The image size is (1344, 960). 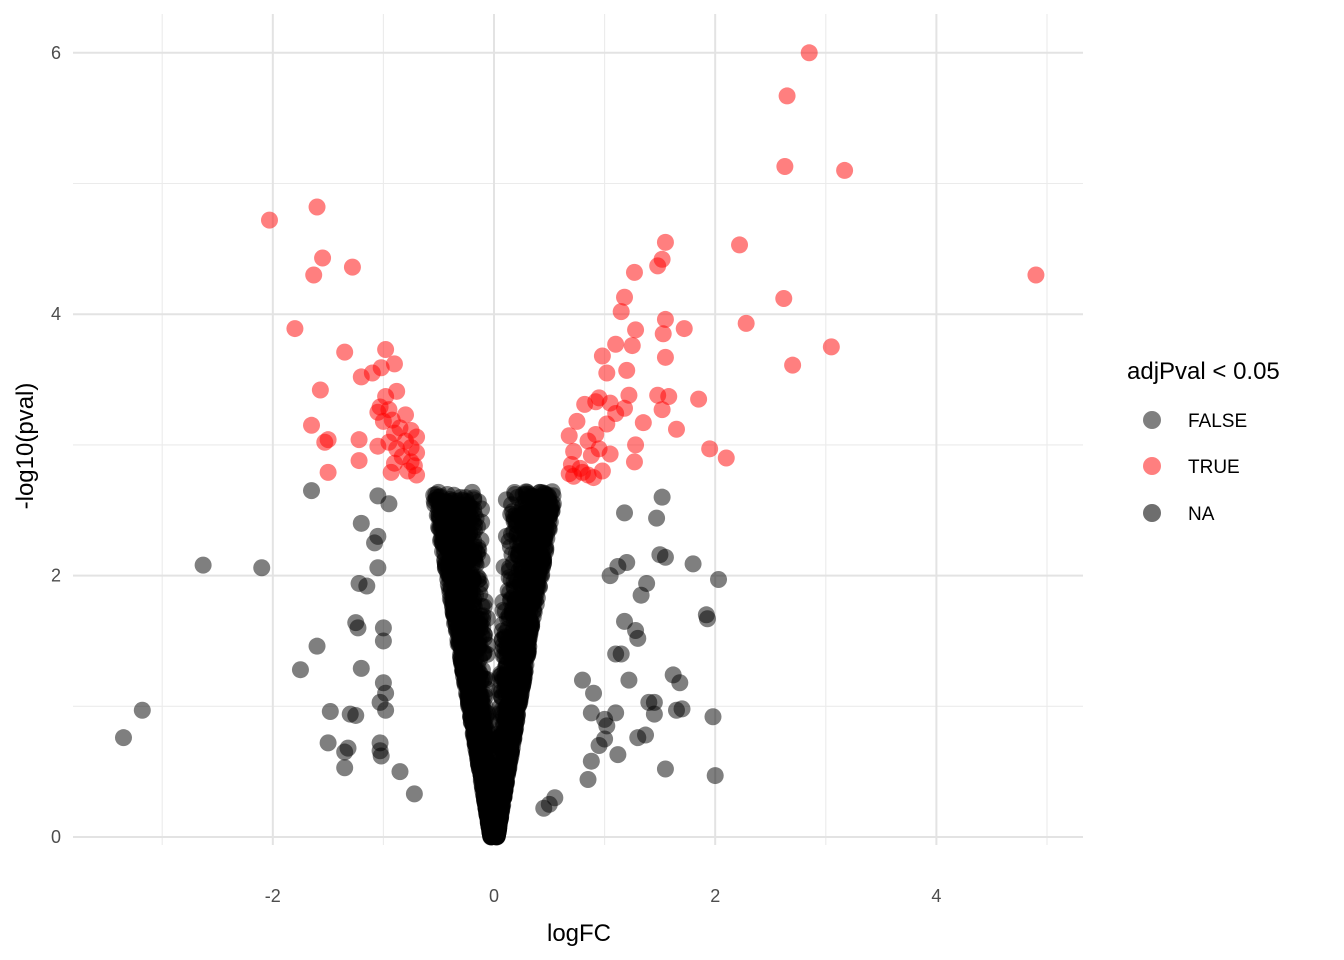 I want to click on y-axis-title: -log10(pval), so click(x=25, y=446).